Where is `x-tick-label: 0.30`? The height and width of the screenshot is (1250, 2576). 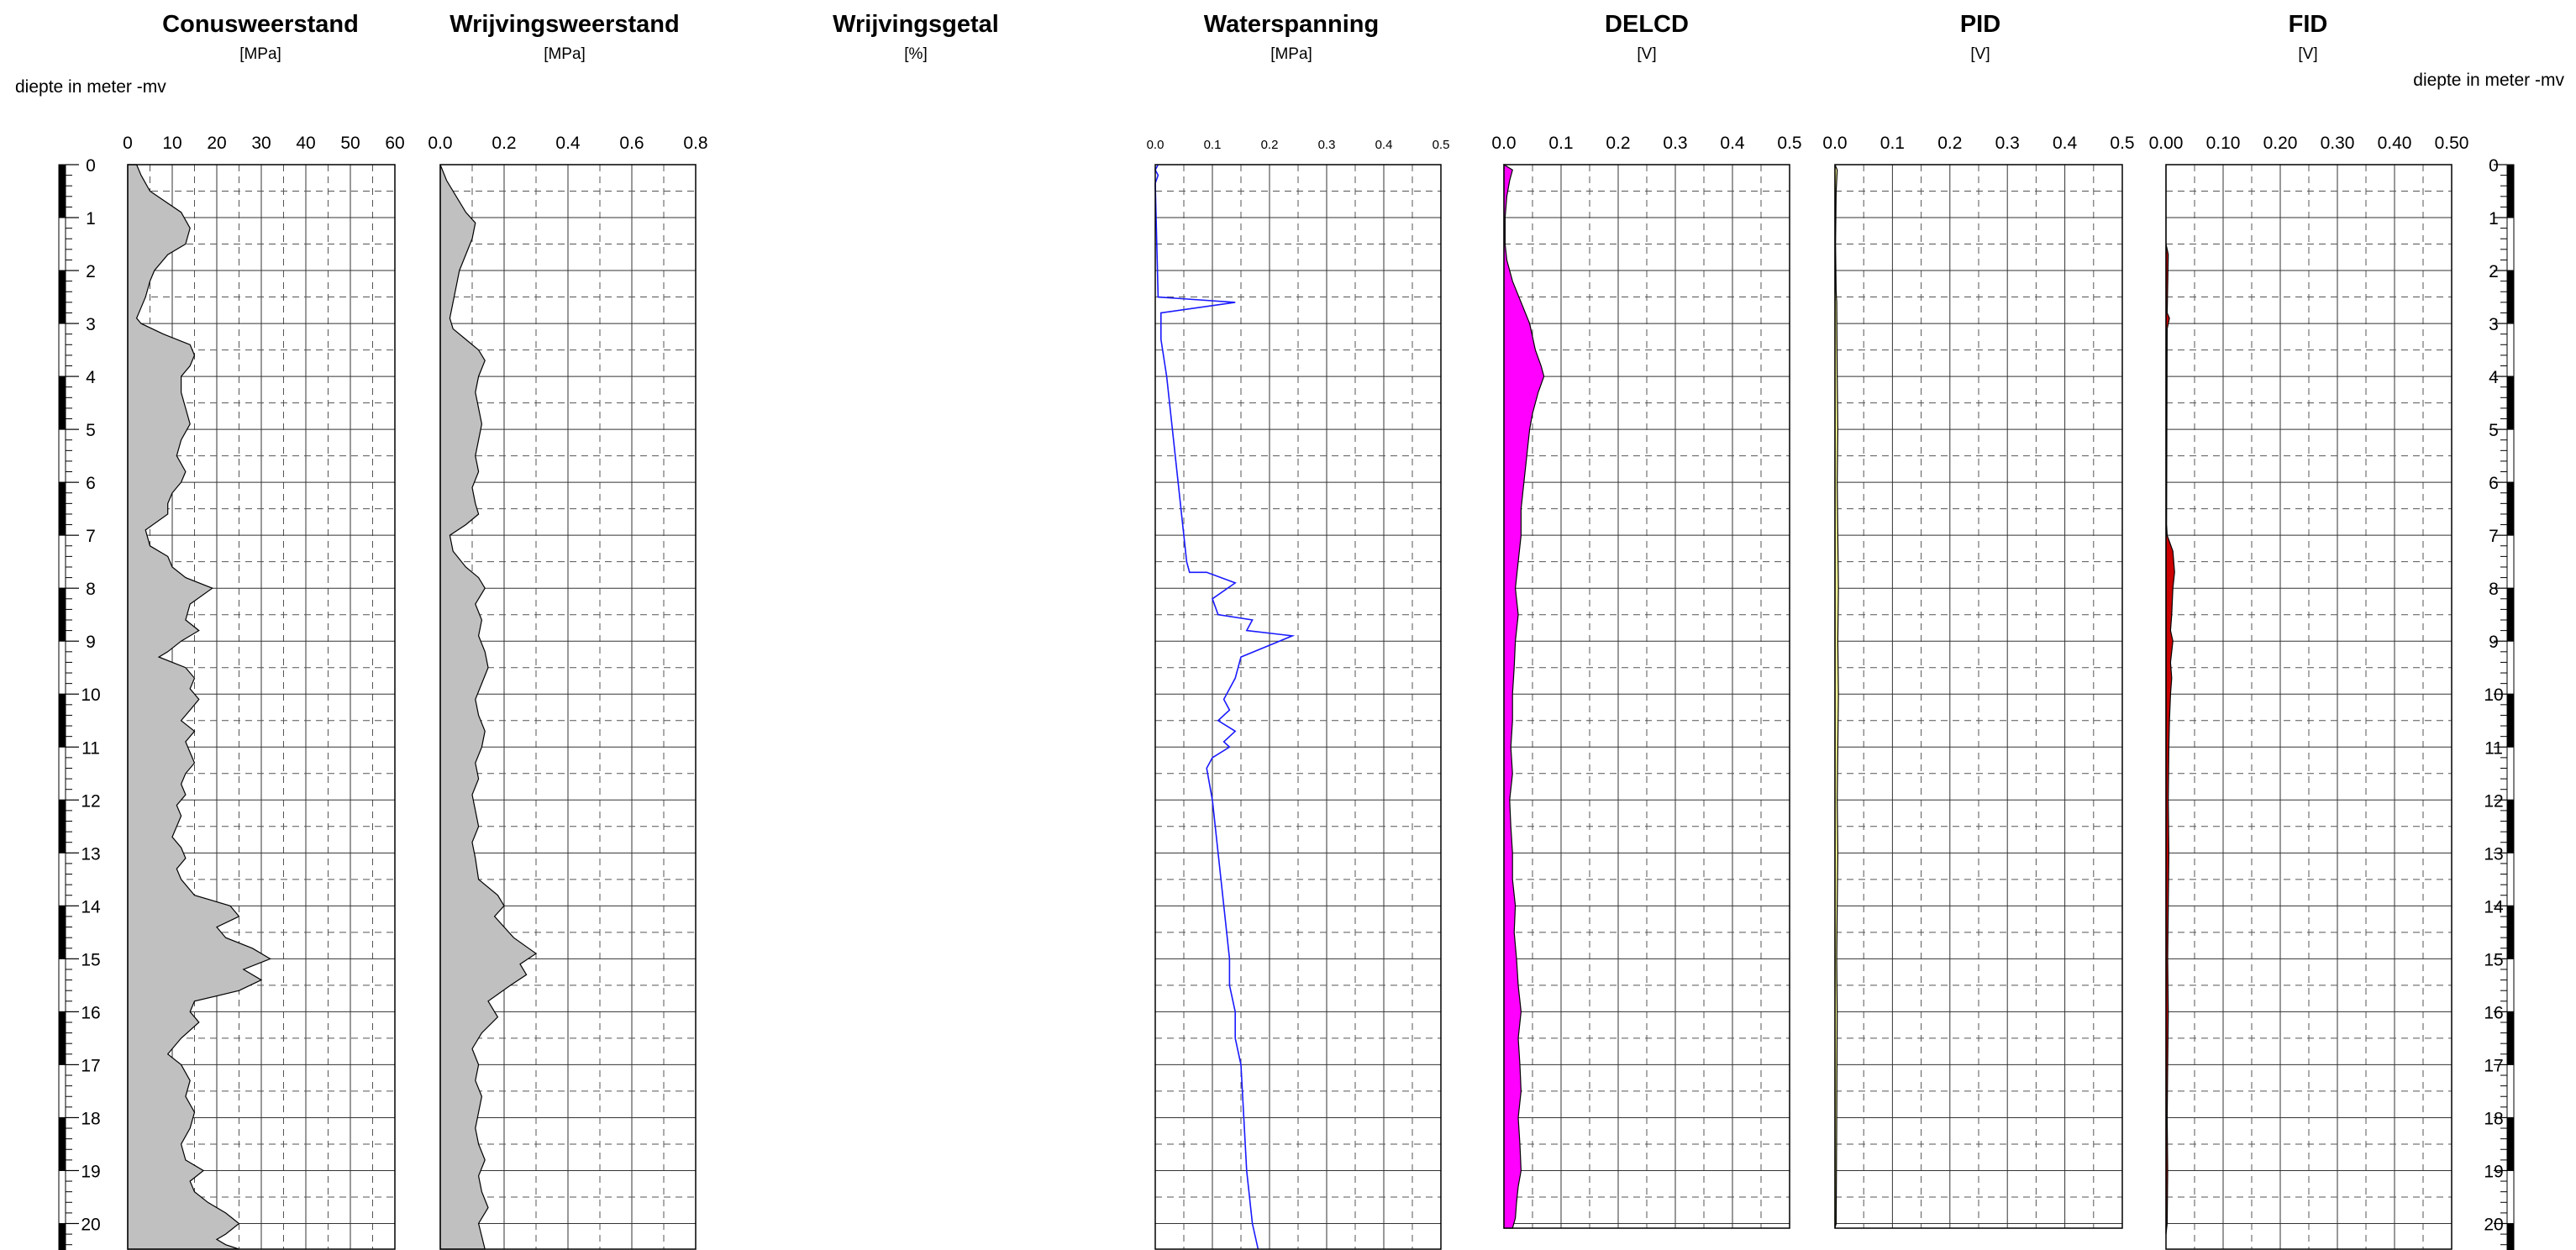
x-tick-label: 0.30 is located at coordinates (2338, 143).